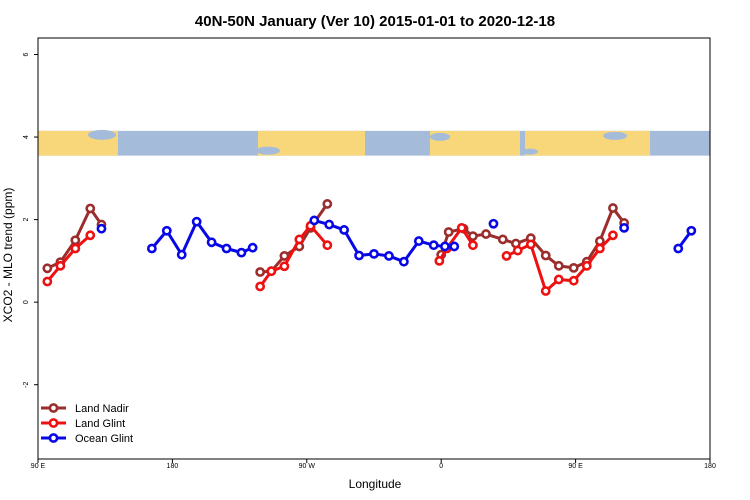 Image resolution: width=750 pixels, height=500 pixels. I want to click on y-axis: -2 0 2 4 6, so click(30, 220).